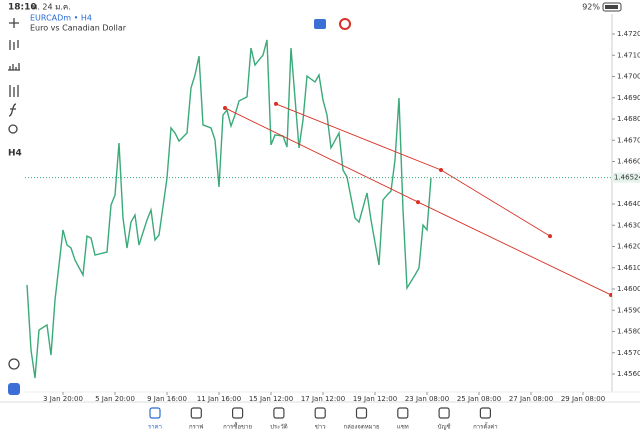 This screenshot has width=640, height=447. What do you see at coordinates (196, 427) in the screenshot?
I see `nav-label: กราฟ` at bounding box center [196, 427].